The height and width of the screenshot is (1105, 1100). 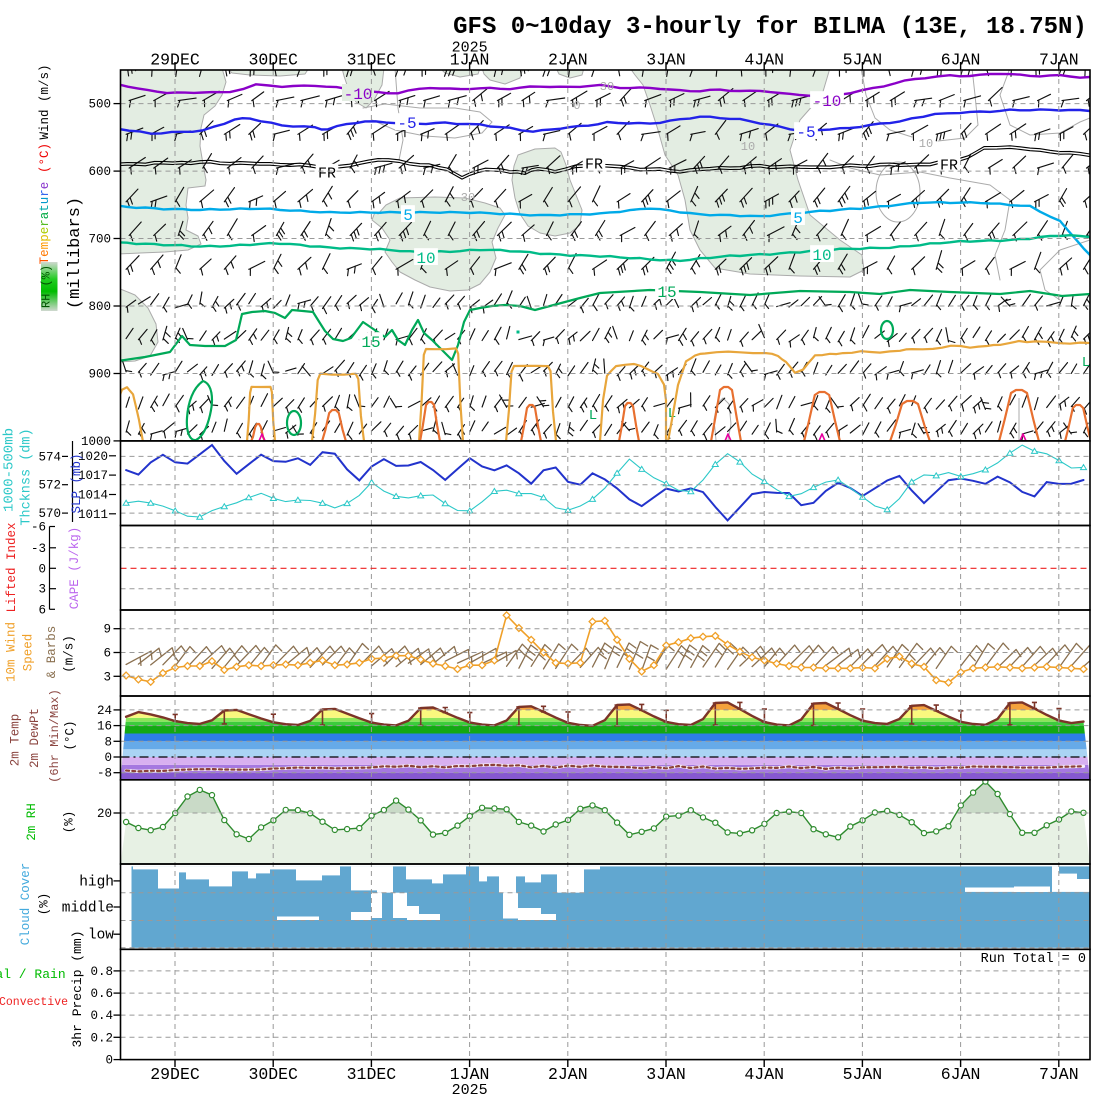 What do you see at coordinates (666, 293) in the screenshot?
I see `svg-text: 15` at bounding box center [666, 293].